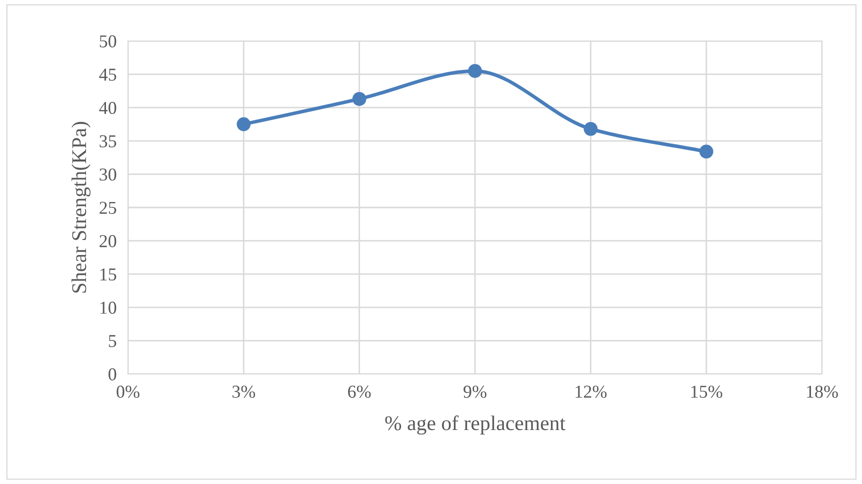 The width and height of the screenshot is (862, 484). What do you see at coordinates (81, 207) in the screenshot?
I see `y-axis-title: Shear Strength(KPa)` at bounding box center [81, 207].